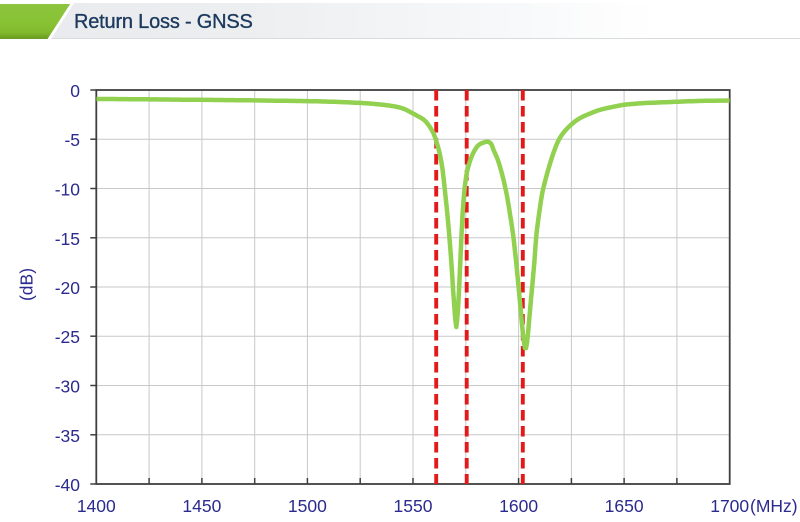 The image size is (800, 522). Describe the element at coordinates (68, 190) in the screenshot. I see `svg-text: -10` at that location.